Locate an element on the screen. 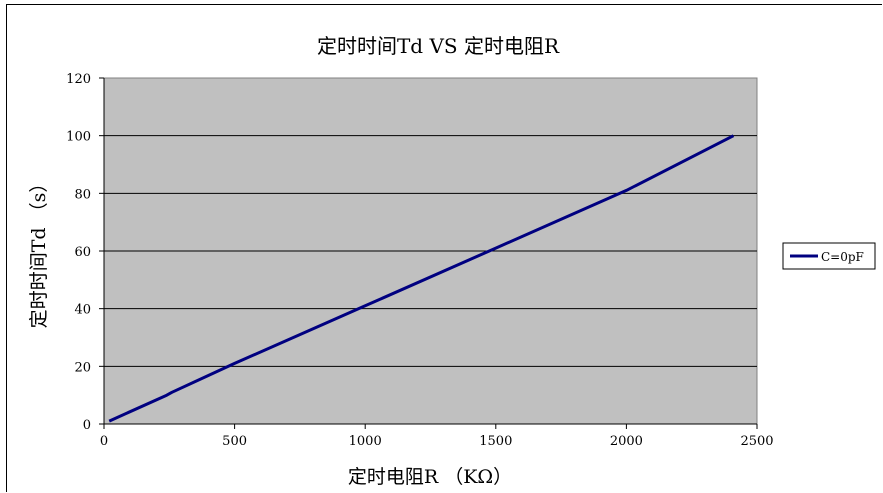  y-axis-title: 定时时间Td （s） is located at coordinates (39, 251).